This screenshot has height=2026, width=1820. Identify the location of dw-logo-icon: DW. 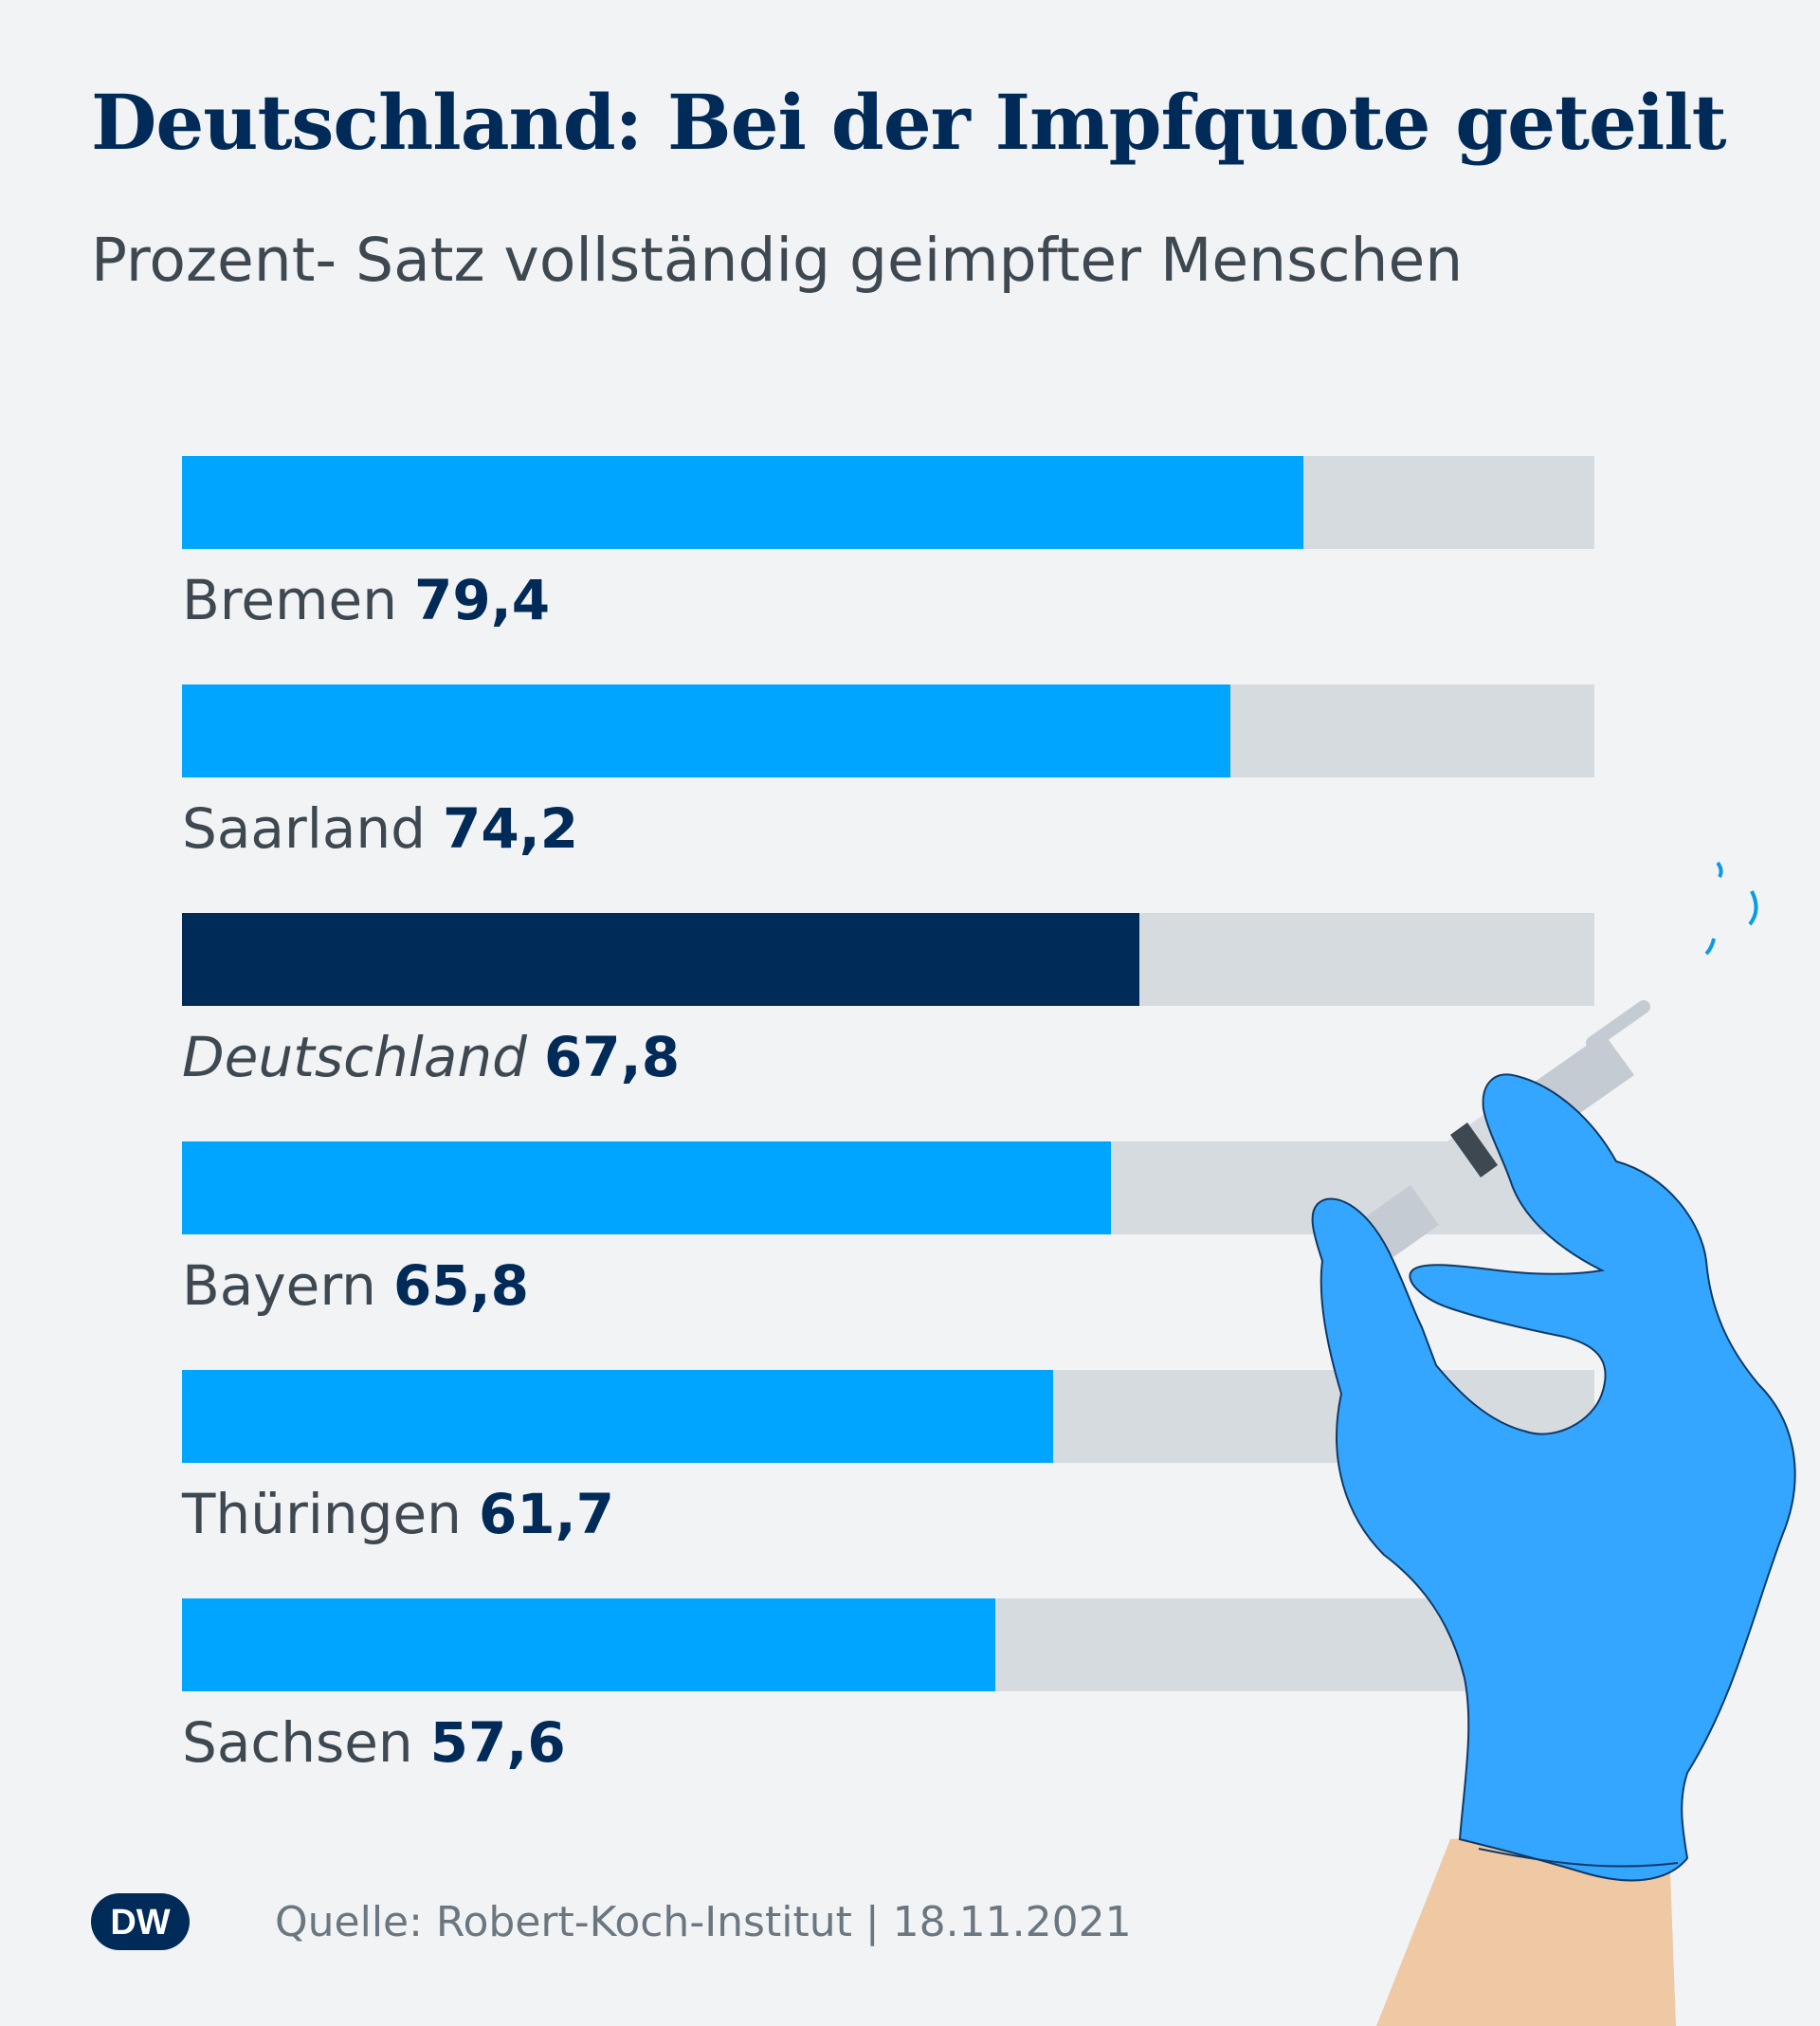
(140, 1923).